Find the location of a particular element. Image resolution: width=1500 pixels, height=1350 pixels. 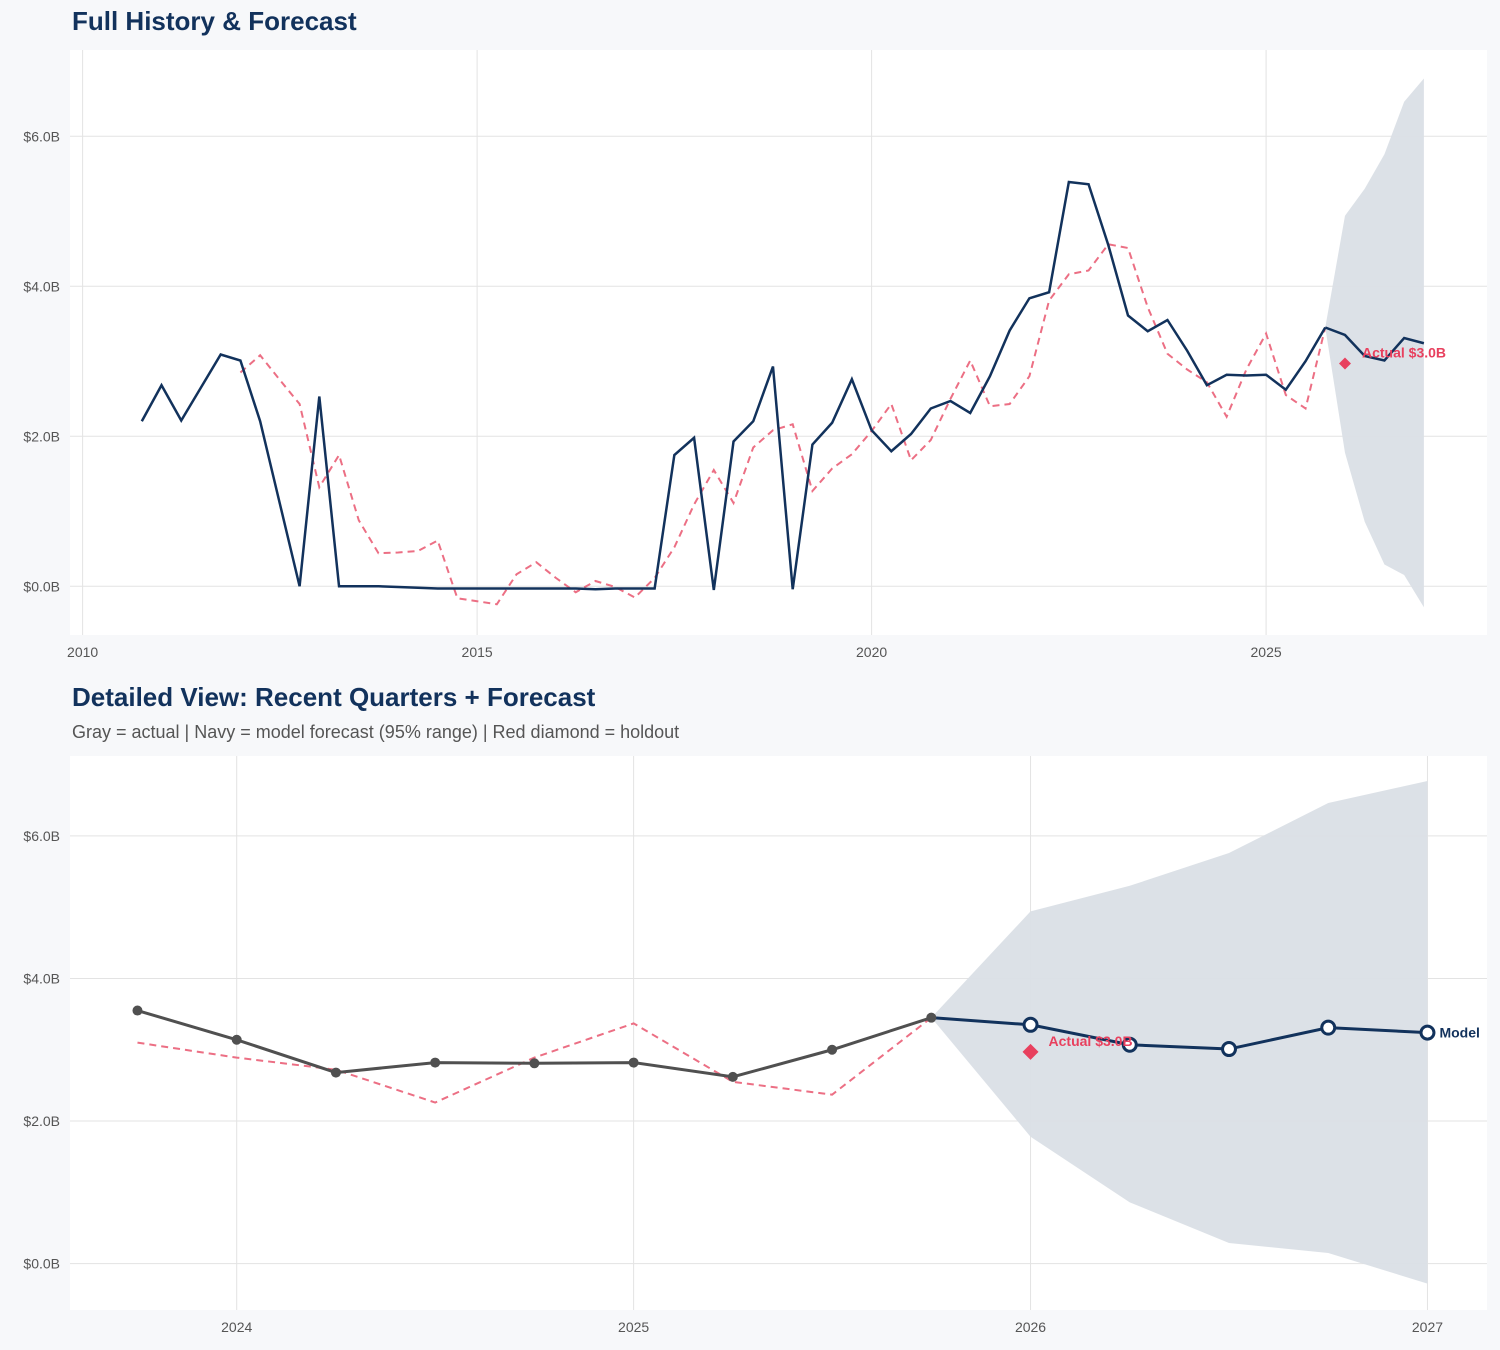

x-tick-label: 2026 is located at coordinates (1030, 1327).